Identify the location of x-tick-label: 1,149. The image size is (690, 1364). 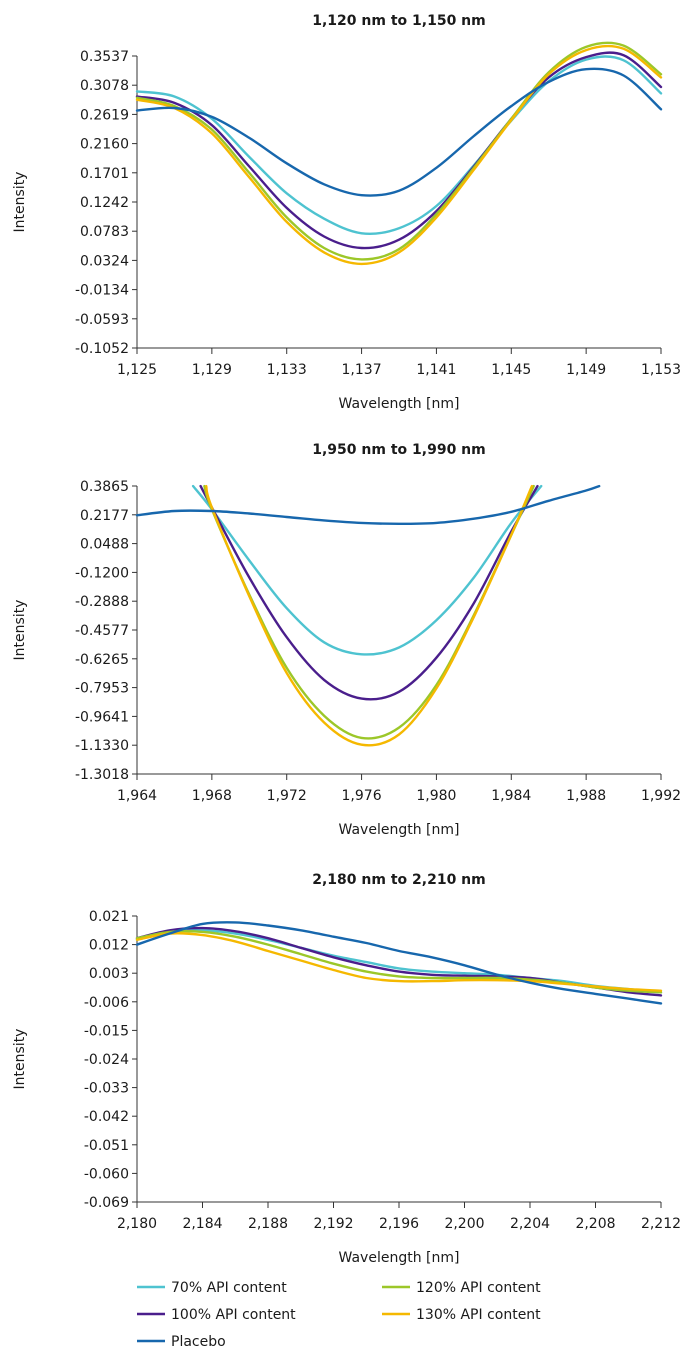
(586, 370).